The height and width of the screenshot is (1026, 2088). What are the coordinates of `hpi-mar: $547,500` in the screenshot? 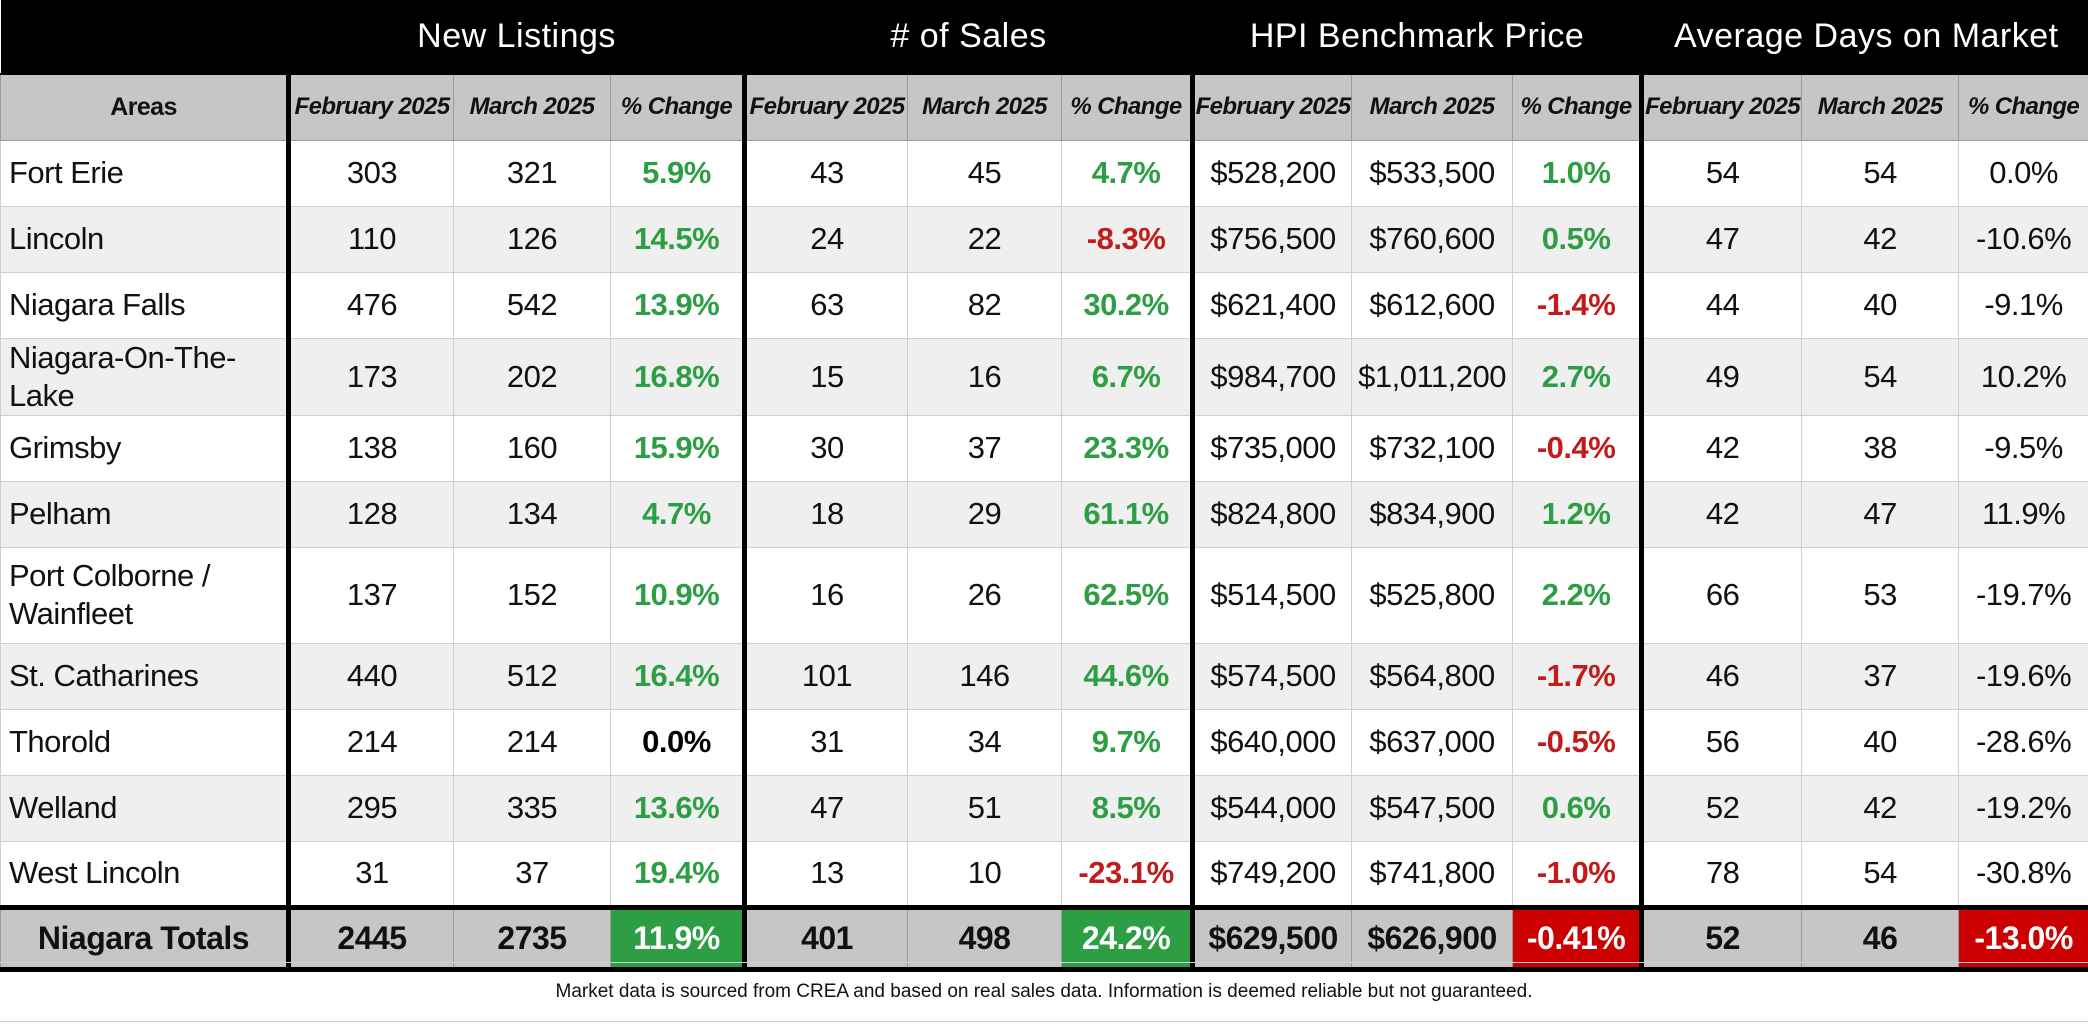 It's located at (1432, 808).